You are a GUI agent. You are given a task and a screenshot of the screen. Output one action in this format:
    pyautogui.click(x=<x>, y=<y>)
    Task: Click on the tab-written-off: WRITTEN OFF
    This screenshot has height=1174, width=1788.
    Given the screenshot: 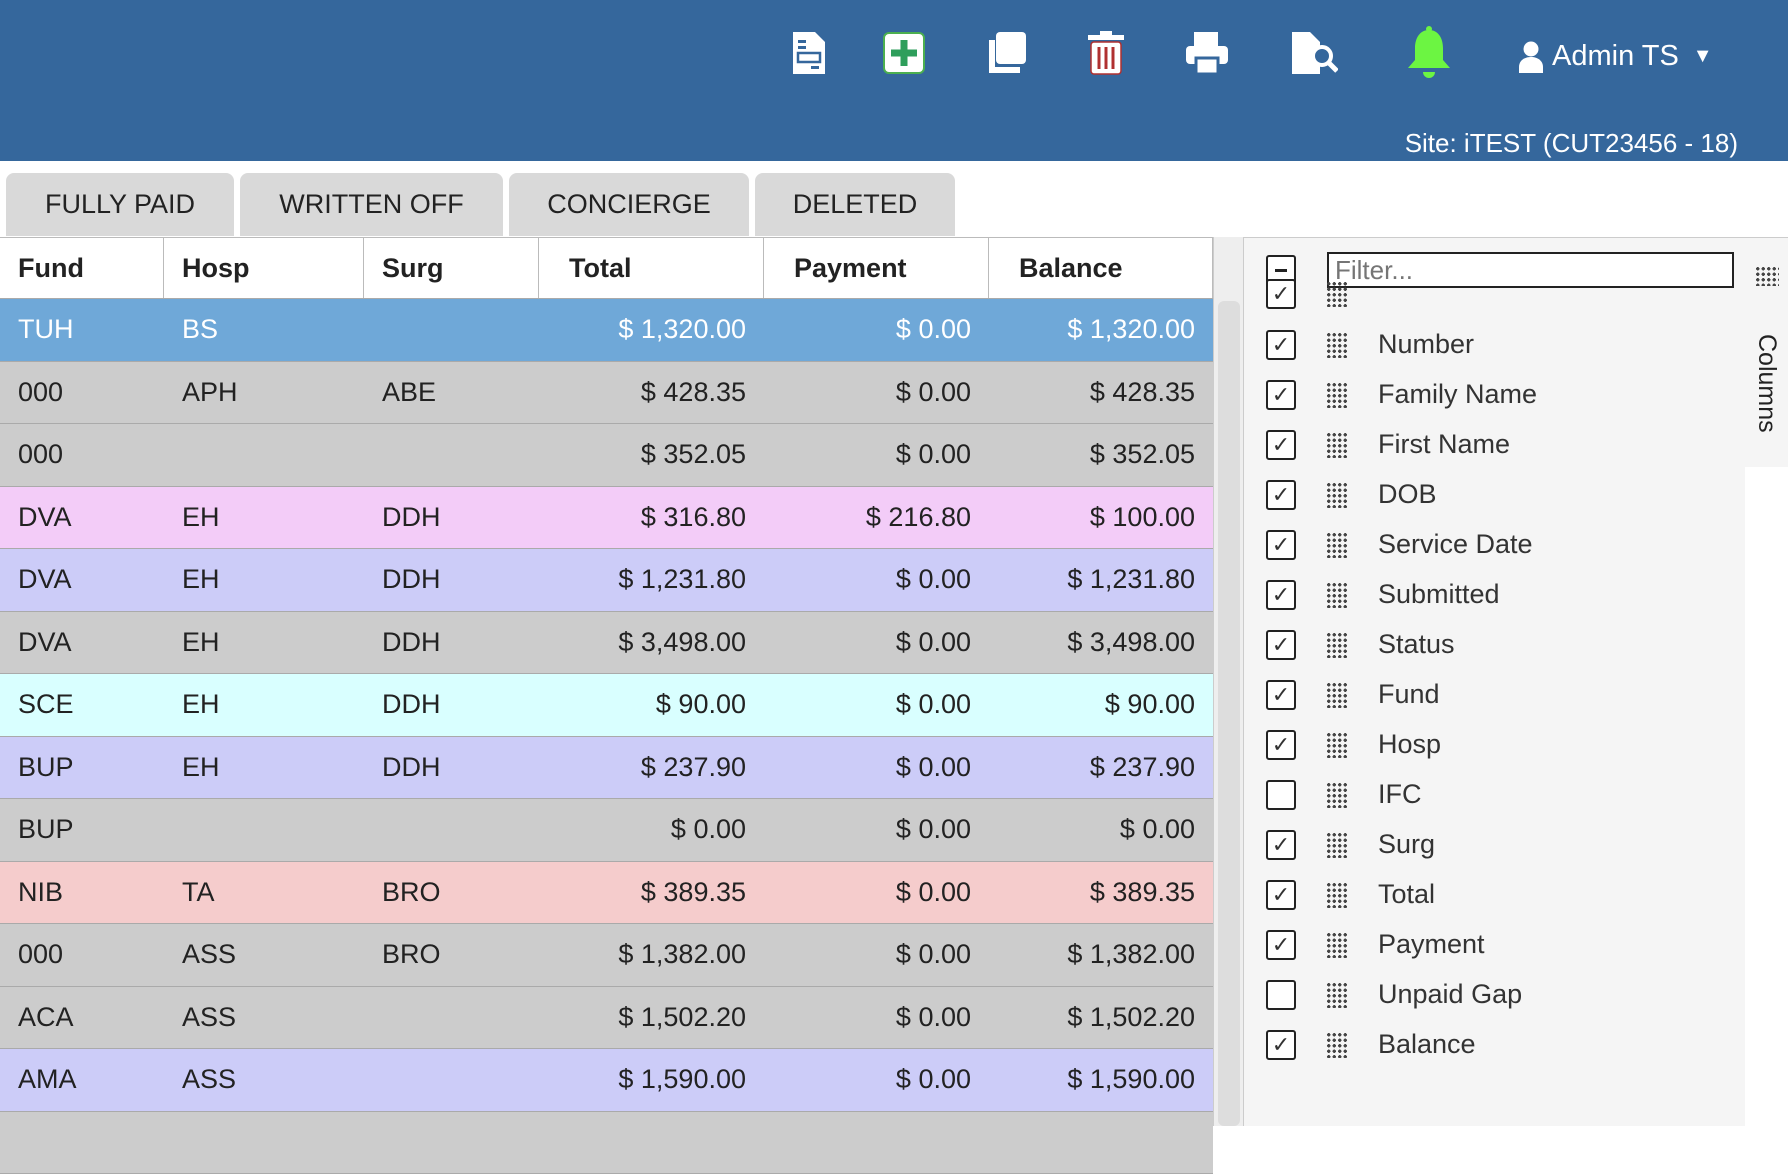 What is the action you would take?
    pyautogui.click(x=371, y=204)
    